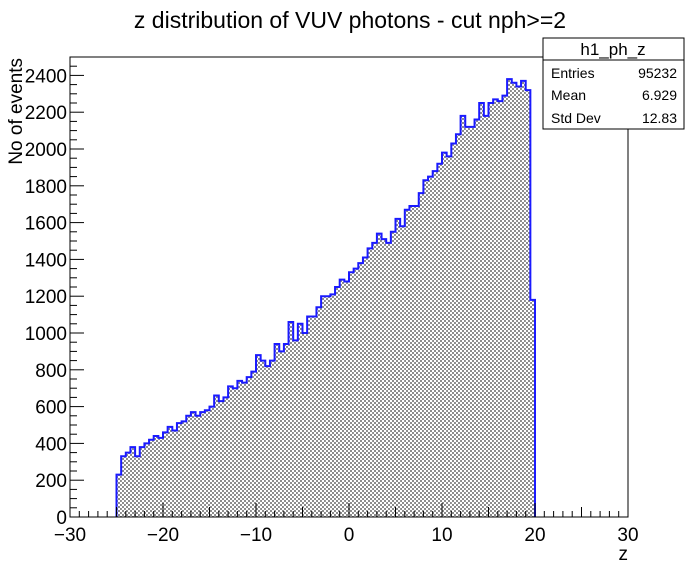 This screenshot has width=698, height=574. What do you see at coordinates (163, 535) in the screenshot?
I see `x-tick-label: −20` at bounding box center [163, 535].